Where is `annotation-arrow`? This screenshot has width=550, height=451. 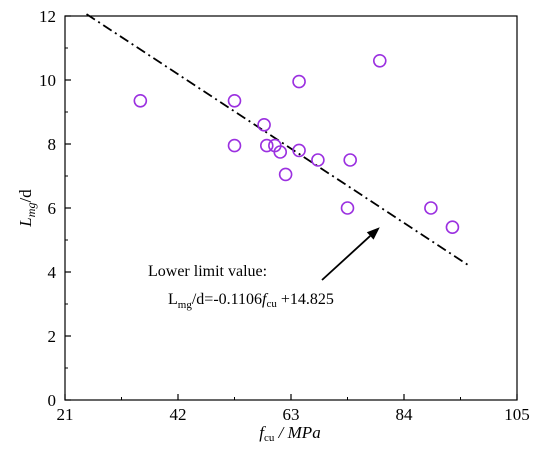
annotation-arrow is located at coordinates (346, 258).